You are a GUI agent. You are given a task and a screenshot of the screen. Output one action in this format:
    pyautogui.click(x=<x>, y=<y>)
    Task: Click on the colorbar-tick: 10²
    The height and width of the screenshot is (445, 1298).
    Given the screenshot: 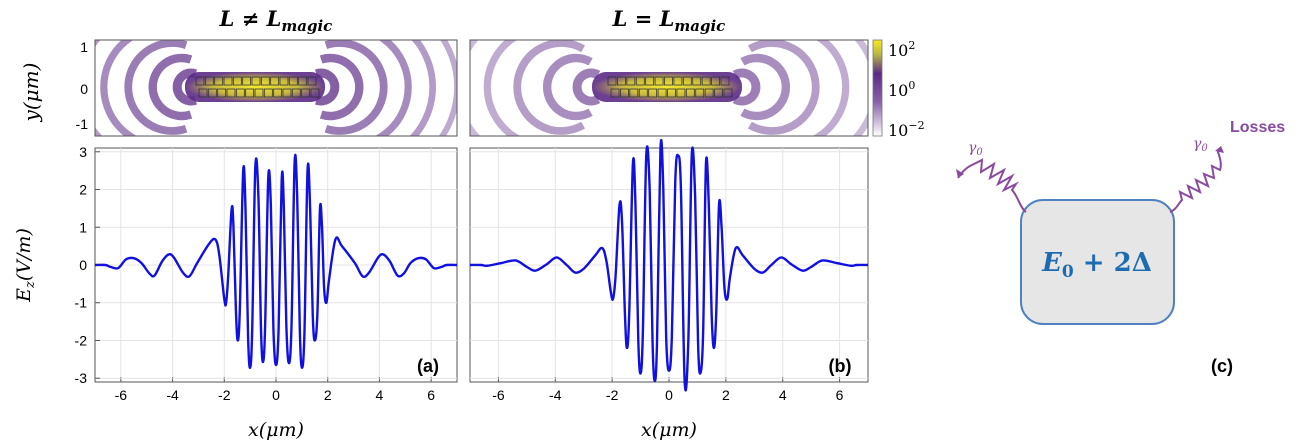 What is the action you would take?
    pyautogui.click(x=901, y=49)
    